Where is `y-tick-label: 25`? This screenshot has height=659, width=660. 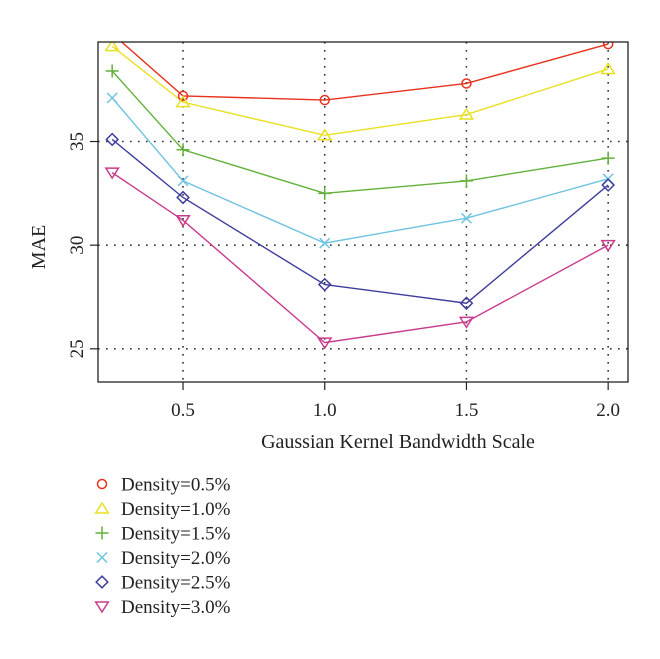
y-tick-label: 25 is located at coordinates (77, 348).